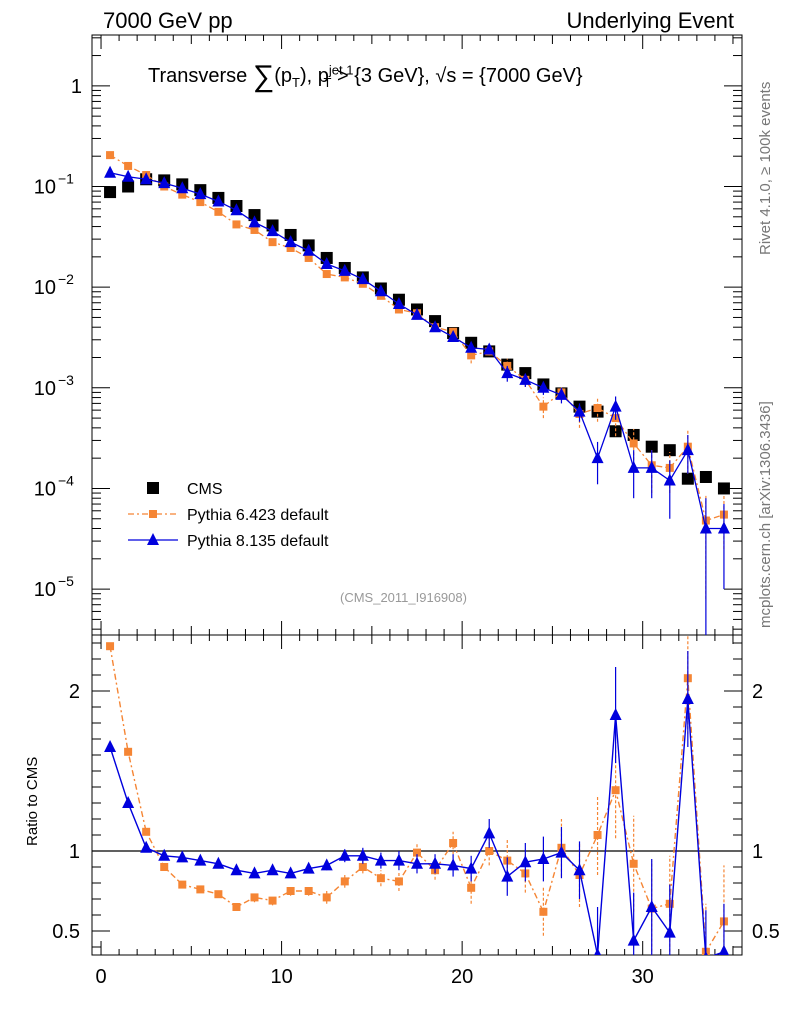 This screenshot has width=786, height=1024. I want to click on title-arg: (p, so click(283, 76).